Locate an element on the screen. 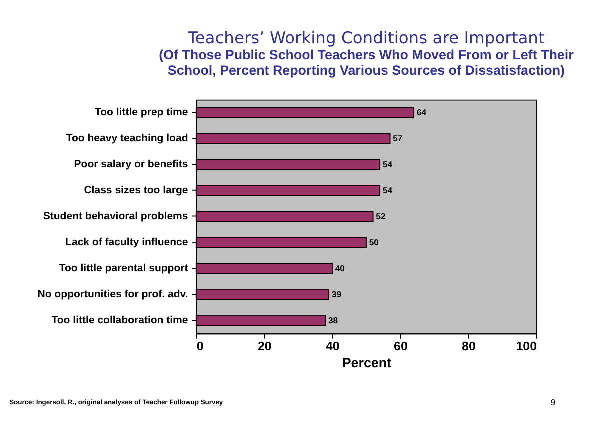 The width and height of the screenshot is (594, 447). x-tick-label: 0 is located at coordinates (200, 346).